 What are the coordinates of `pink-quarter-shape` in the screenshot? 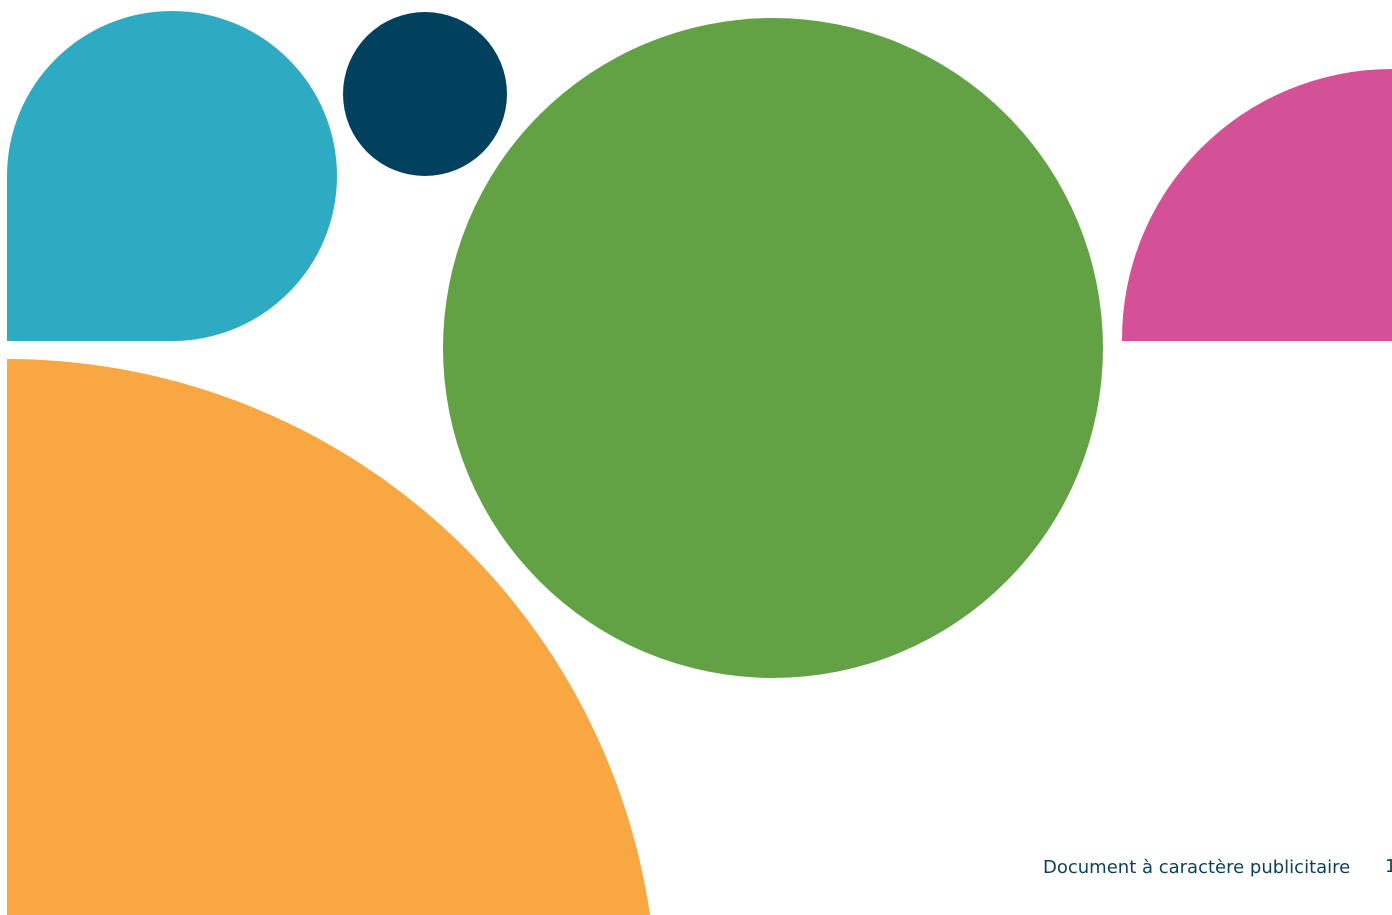 It's located at (1256, 205).